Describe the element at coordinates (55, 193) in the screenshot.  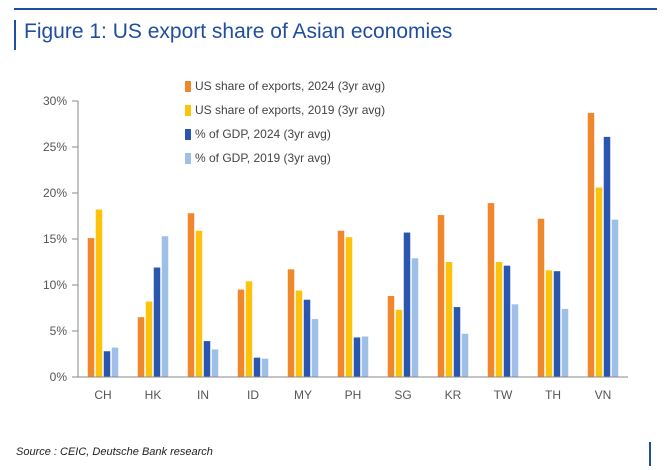
I see `y-tick-label: 20%` at that location.